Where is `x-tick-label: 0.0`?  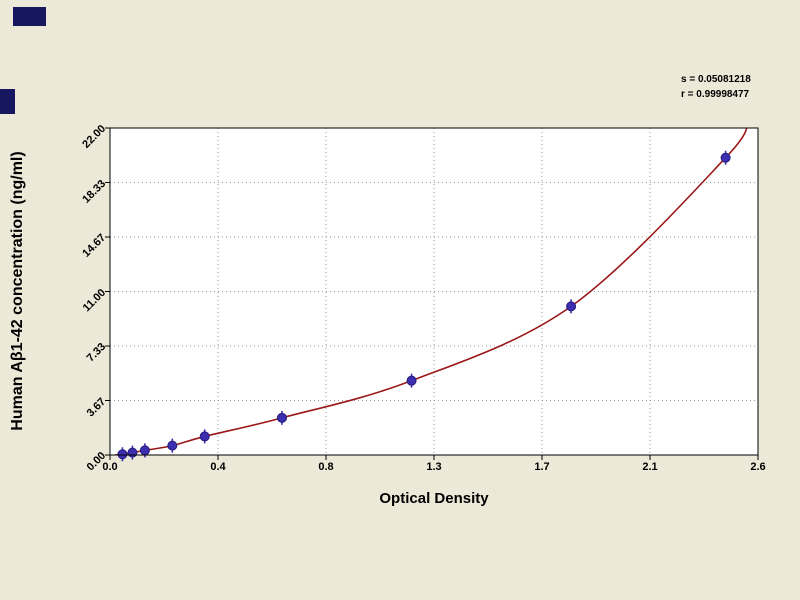
x-tick-label: 0.0 is located at coordinates (110, 467).